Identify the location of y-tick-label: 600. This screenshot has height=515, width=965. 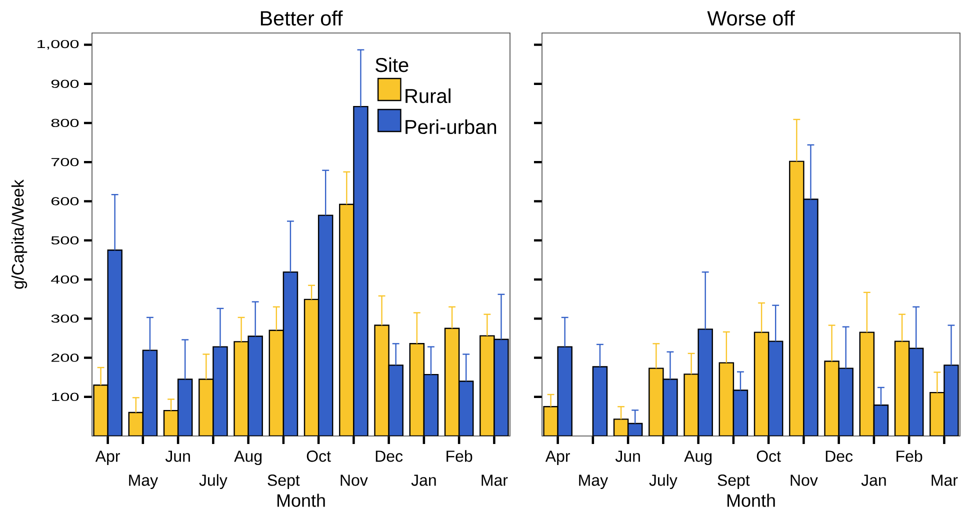
(65, 201).